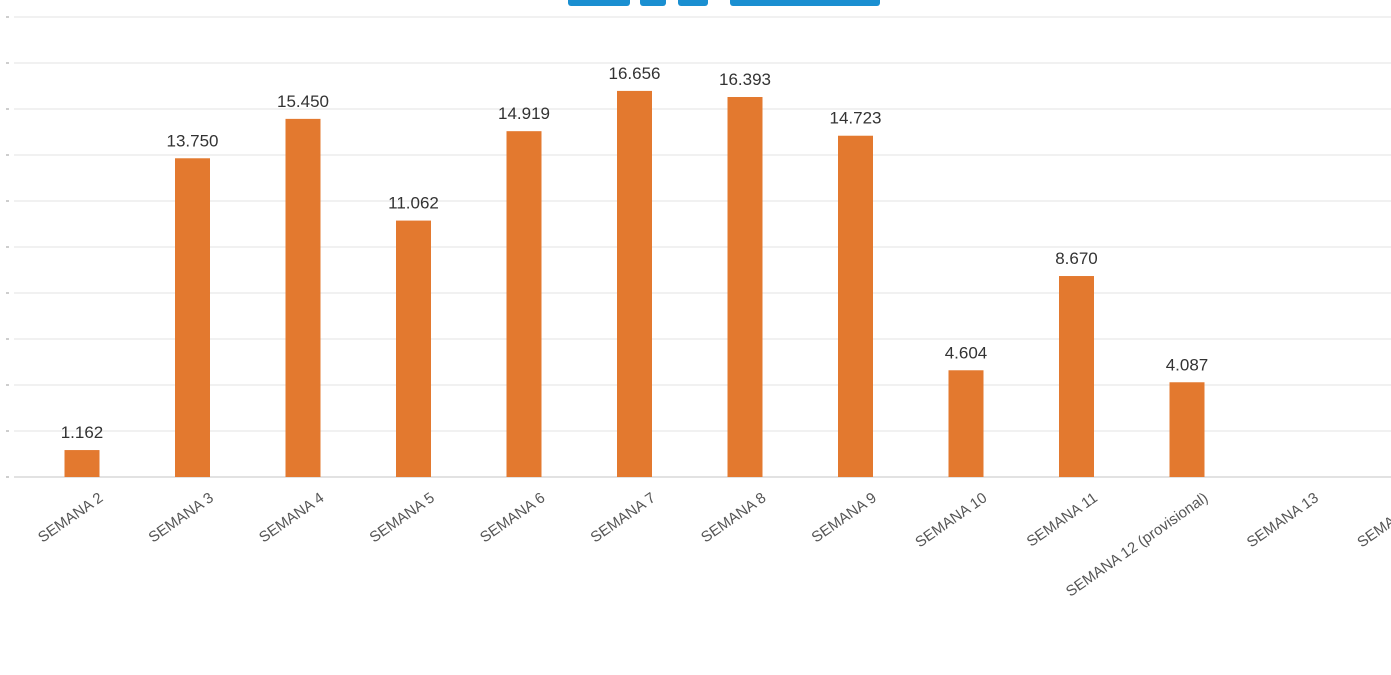  I want to click on category-label: SEMANA 14, so click(1372, 520).